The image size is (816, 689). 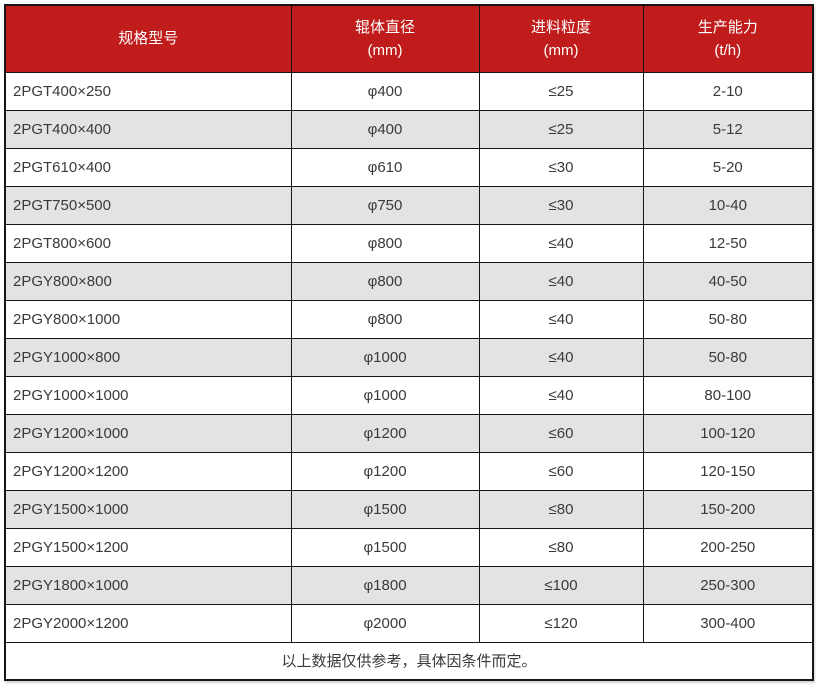 What do you see at coordinates (385, 623) in the screenshot?
I see `roller-diameter-cell: φ2000` at bounding box center [385, 623].